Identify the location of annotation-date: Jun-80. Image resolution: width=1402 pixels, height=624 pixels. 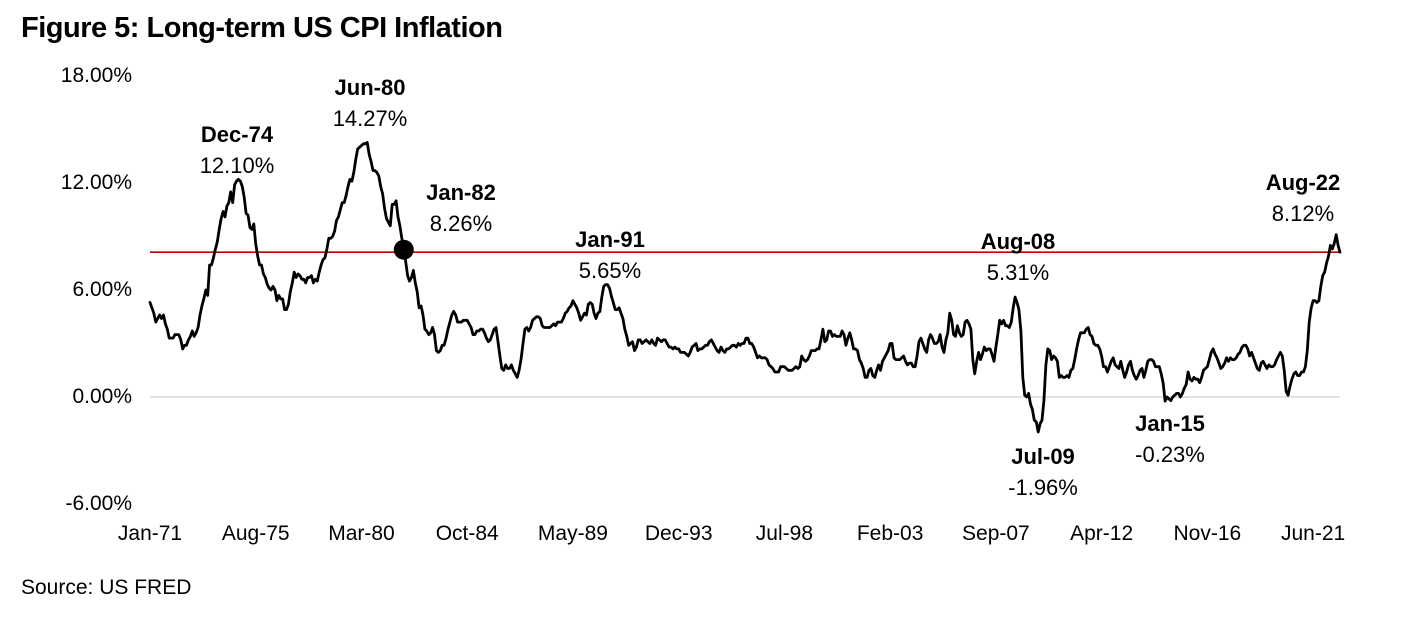
(370, 87).